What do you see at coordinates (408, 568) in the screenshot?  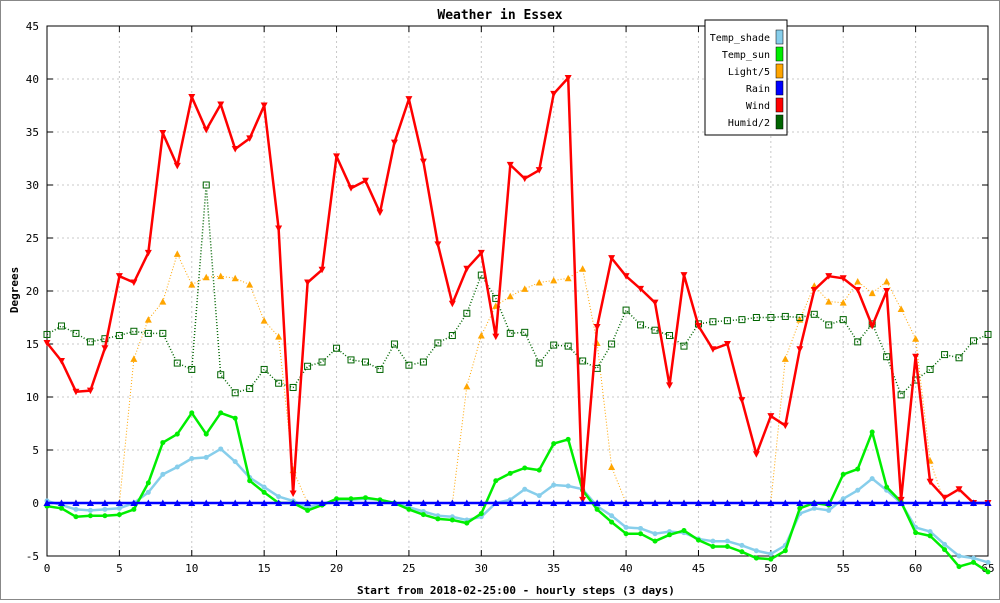 I see `x-tick-label: 25` at bounding box center [408, 568].